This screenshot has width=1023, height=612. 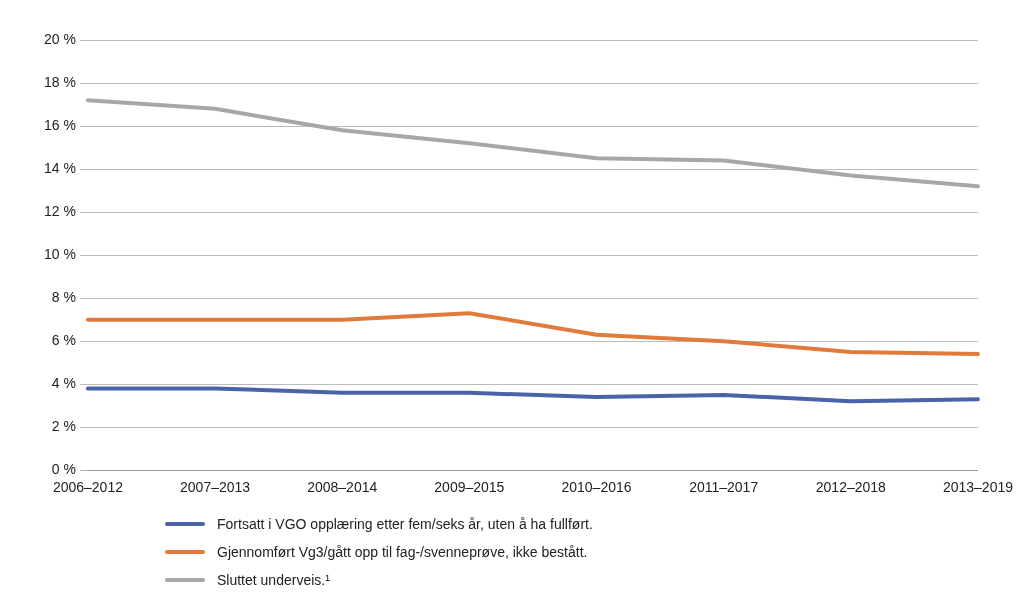 I want to click on x-tick-label: 2006–2012, so click(x=88, y=487).